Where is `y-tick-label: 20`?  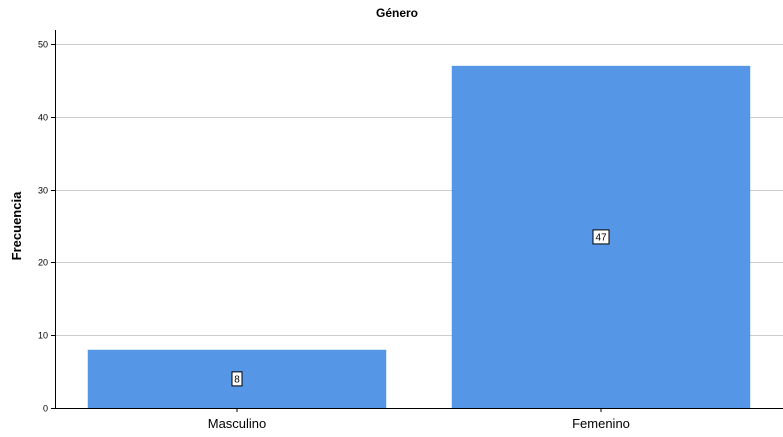 y-tick-label: 20 is located at coordinates (43, 263).